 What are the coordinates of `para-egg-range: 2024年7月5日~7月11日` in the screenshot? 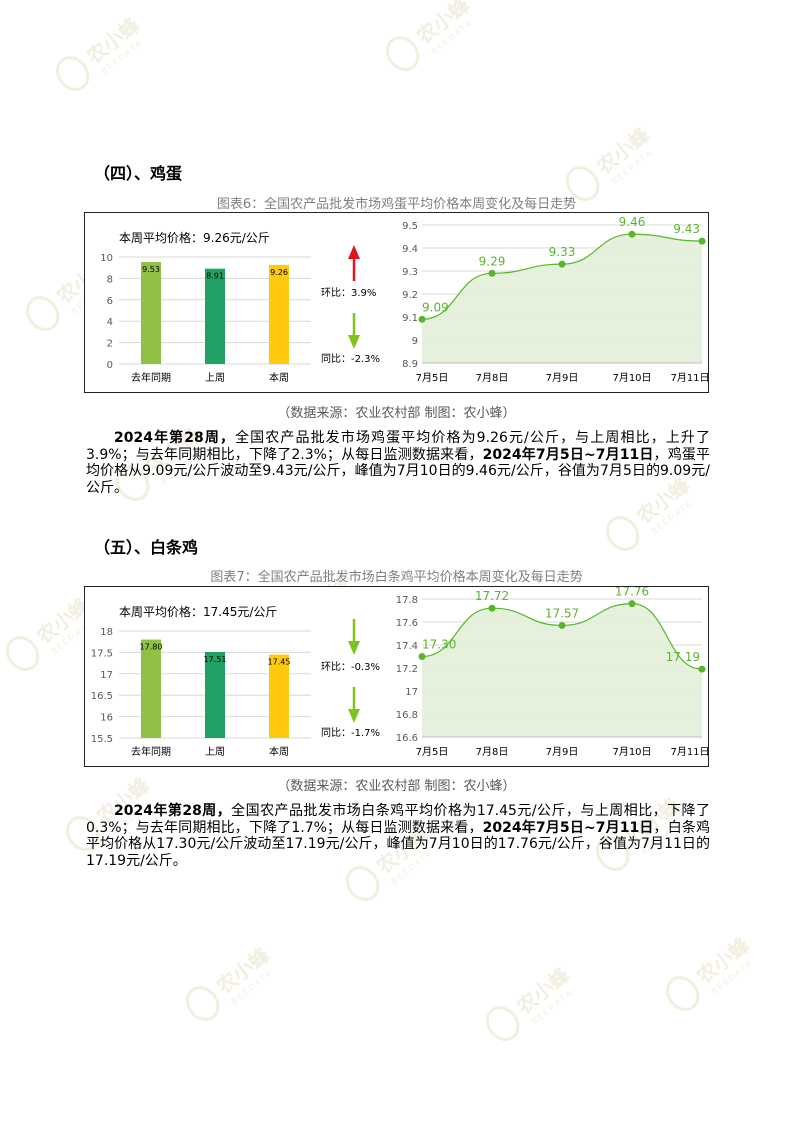 It's located at (568, 454).